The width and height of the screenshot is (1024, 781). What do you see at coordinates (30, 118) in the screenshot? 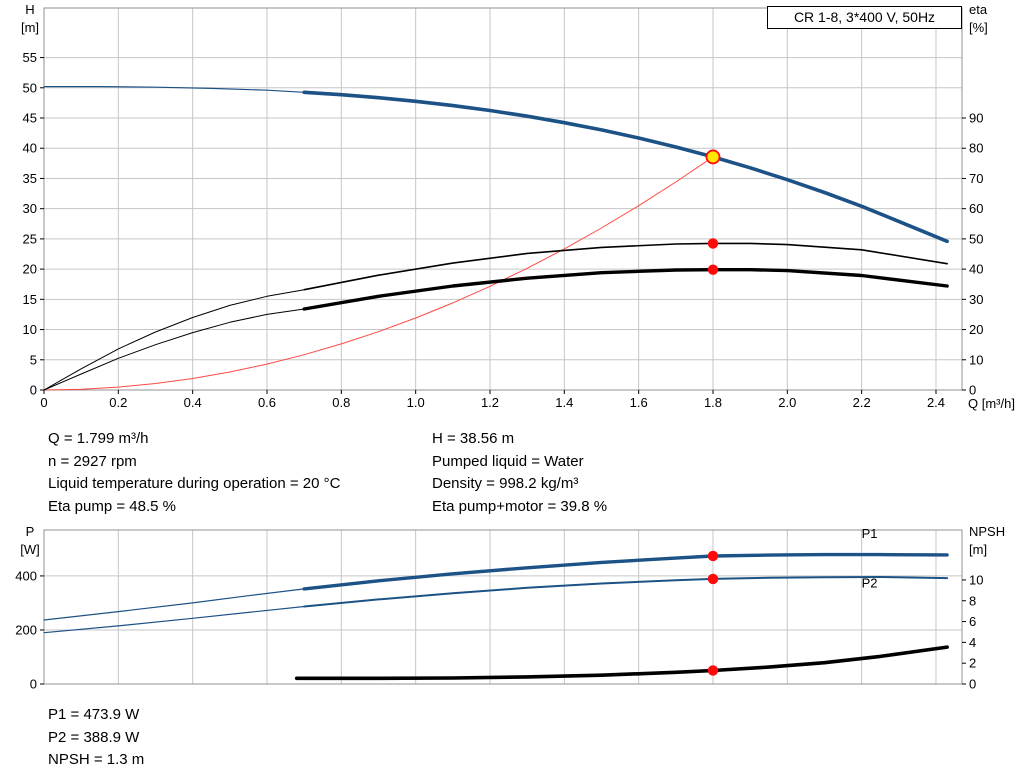
I see `axis-text: 45` at bounding box center [30, 118].